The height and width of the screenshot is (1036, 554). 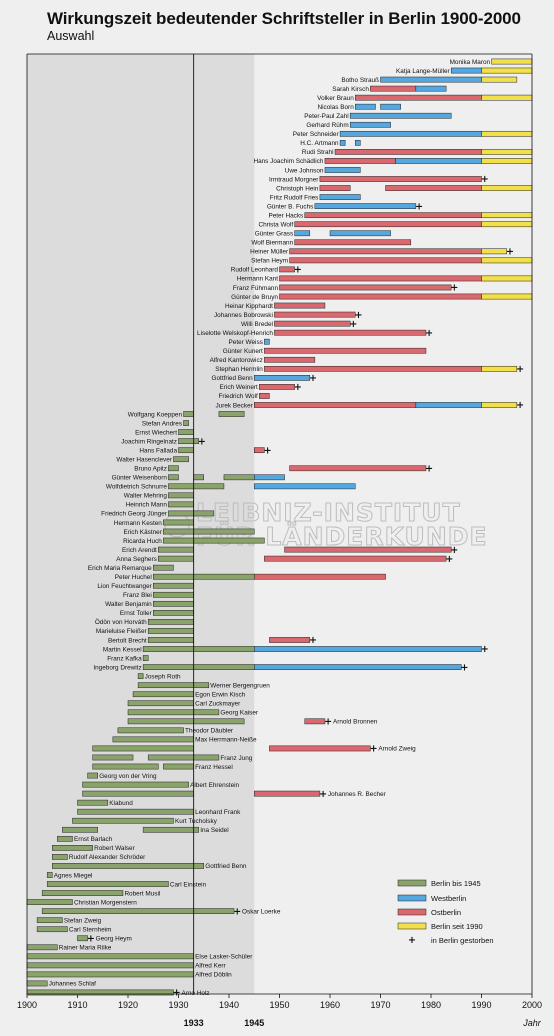 What do you see at coordinates (73, 875) in the screenshot?
I see `row-label: Agnes Miegel` at bounding box center [73, 875].